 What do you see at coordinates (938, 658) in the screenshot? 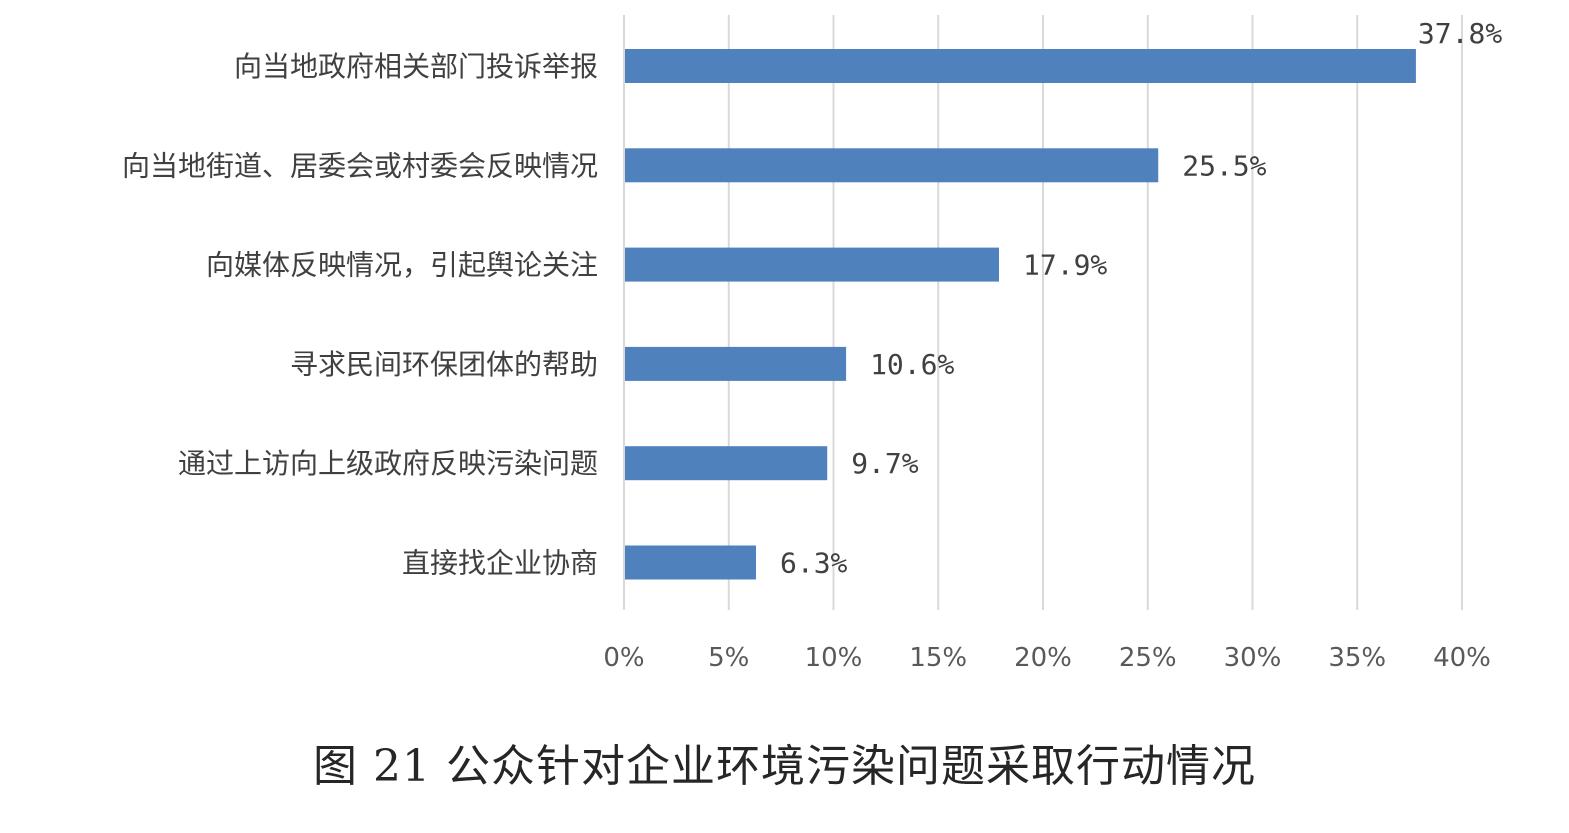
I see `x-tick-label: 15%` at bounding box center [938, 658].